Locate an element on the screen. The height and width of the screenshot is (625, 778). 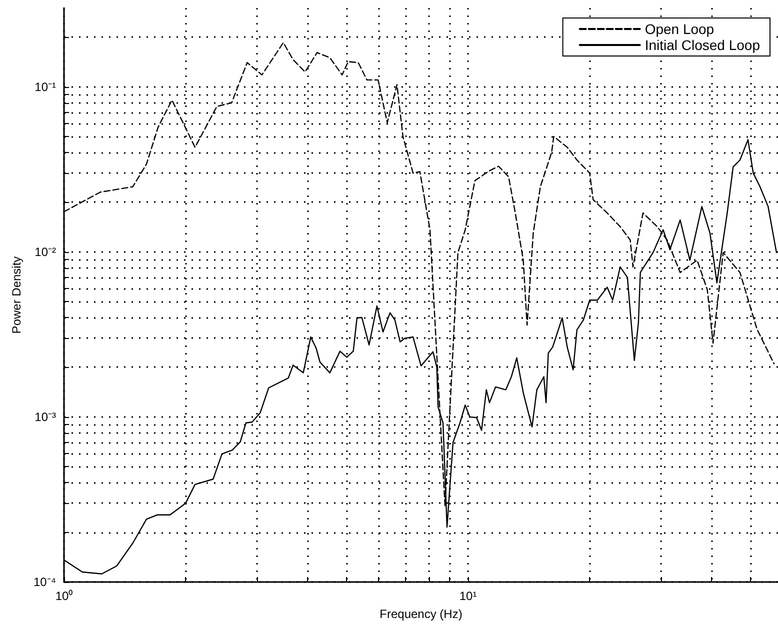
x-tick-label: 10⁰ is located at coordinates (64, 596).